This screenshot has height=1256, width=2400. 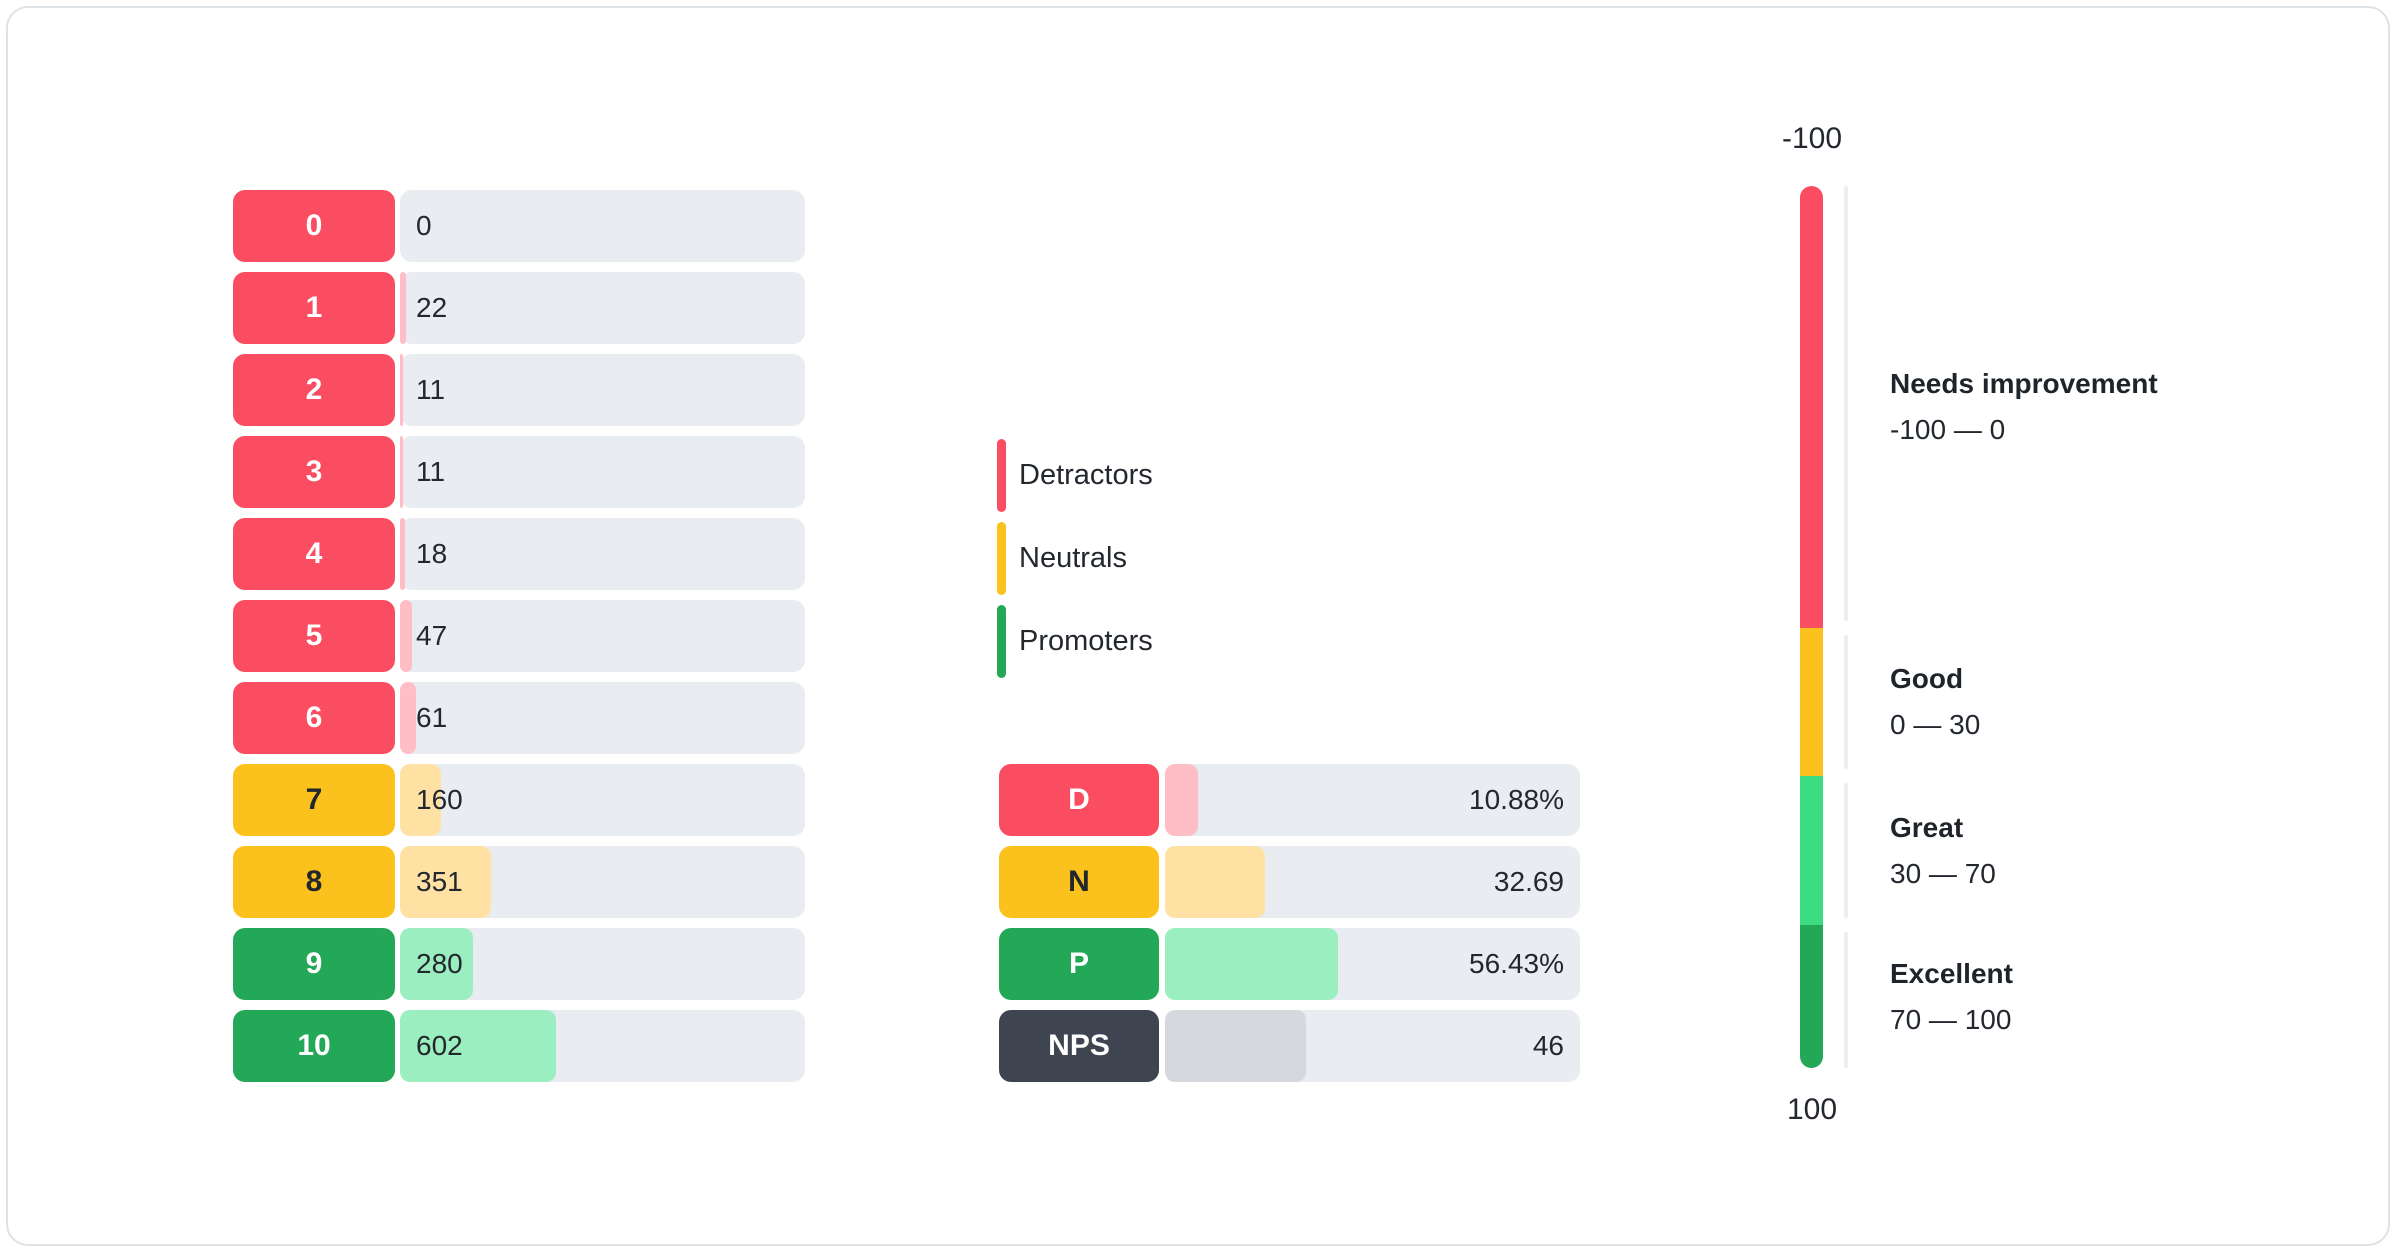 What do you see at coordinates (1943, 873) in the screenshot?
I see `gauge-zone-range: 30 — 70` at bounding box center [1943, 873].